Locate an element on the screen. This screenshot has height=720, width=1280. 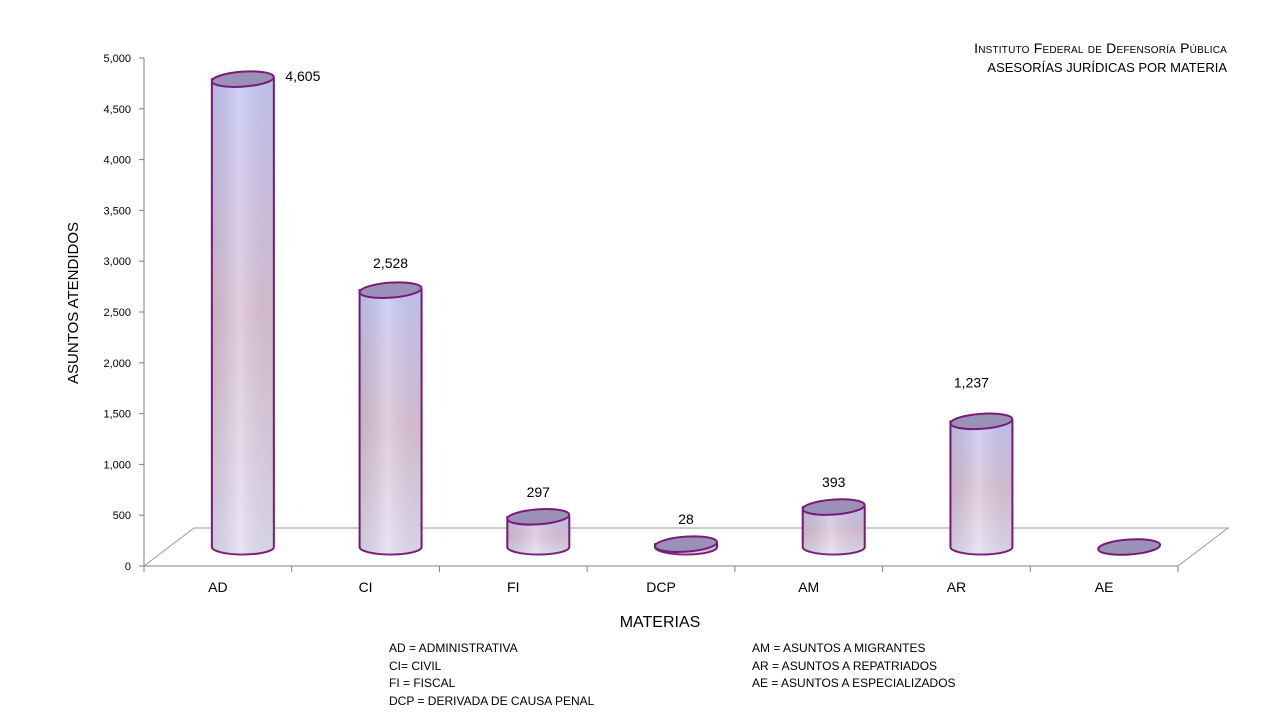
x-tick-label-am: AM is located at coordinates (808, 587).